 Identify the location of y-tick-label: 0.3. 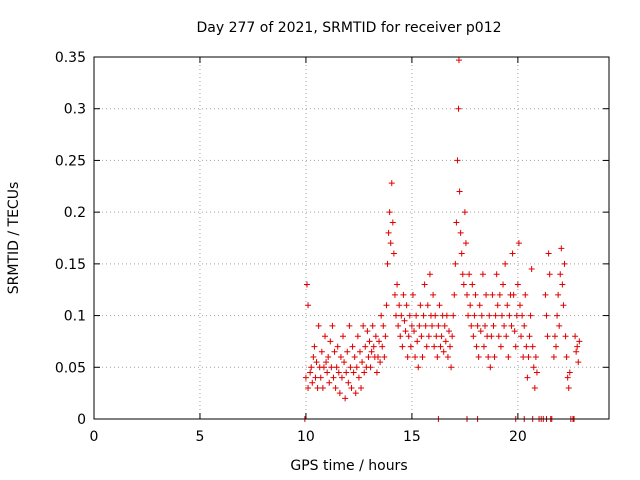
(75, 110).